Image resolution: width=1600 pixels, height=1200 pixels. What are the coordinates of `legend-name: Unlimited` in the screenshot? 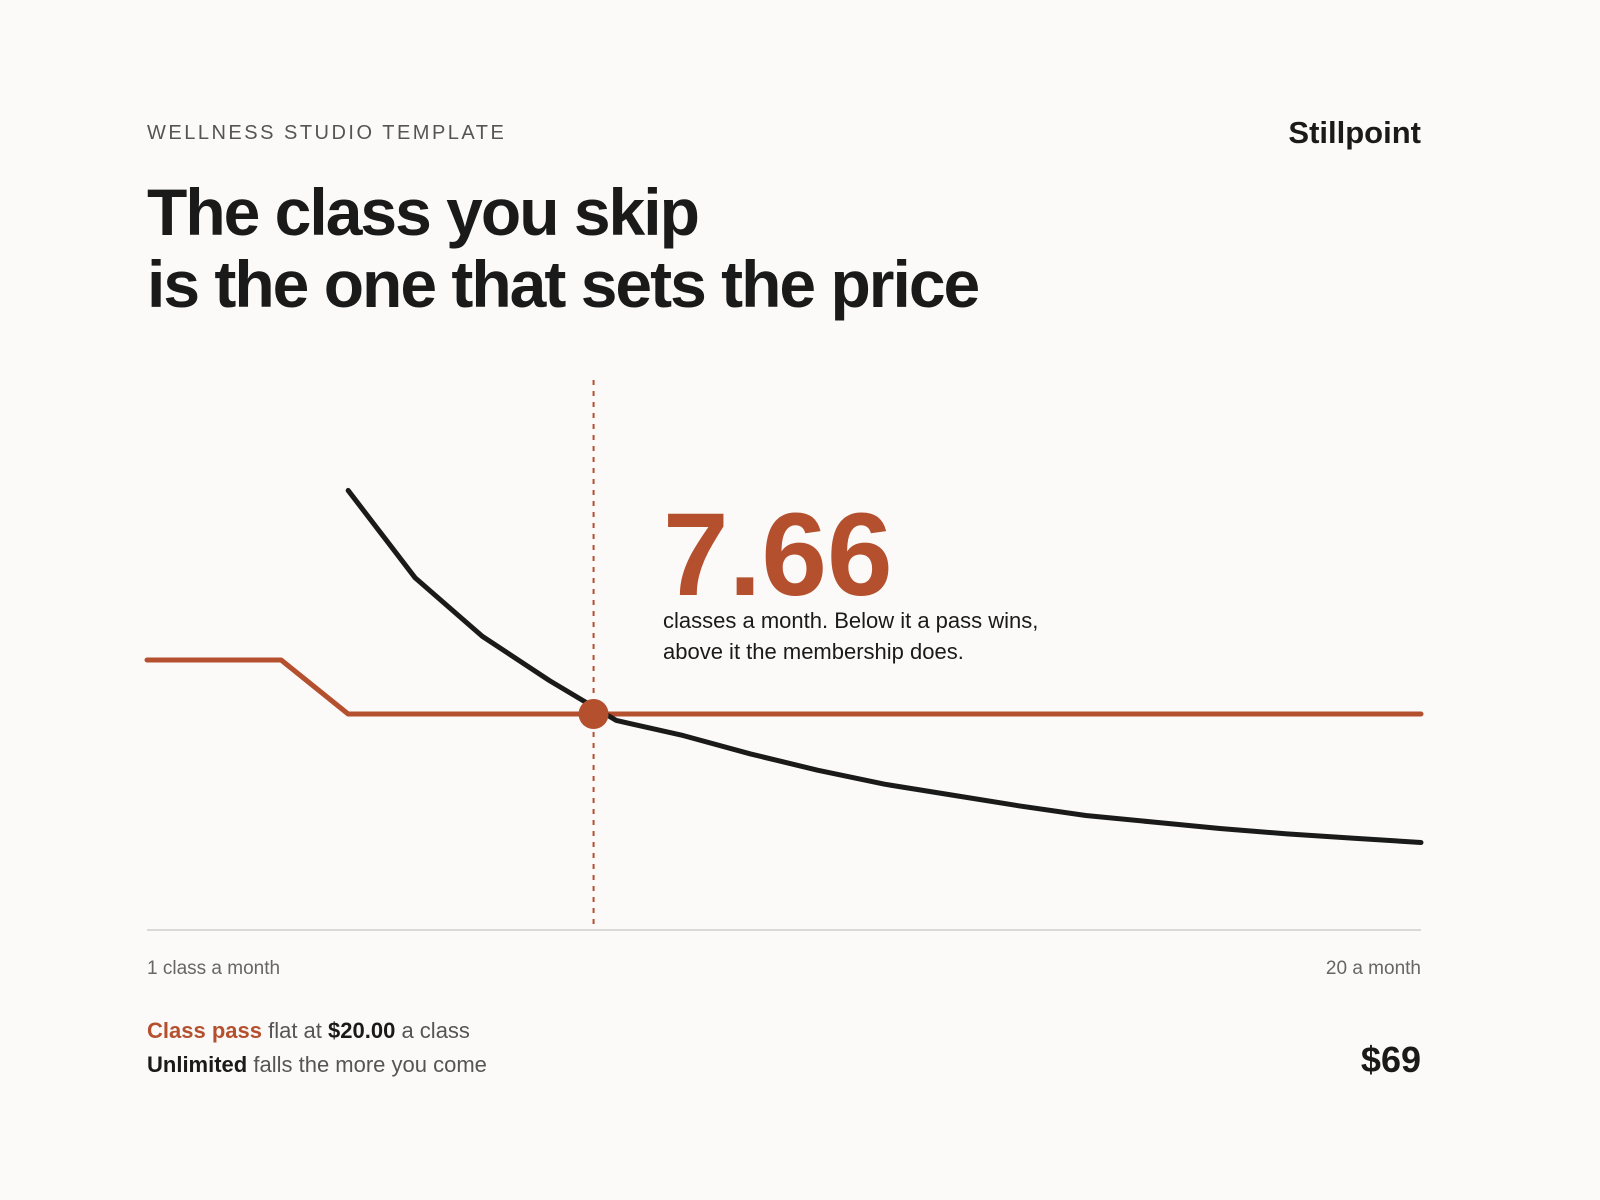 It's located at (197, 1064).